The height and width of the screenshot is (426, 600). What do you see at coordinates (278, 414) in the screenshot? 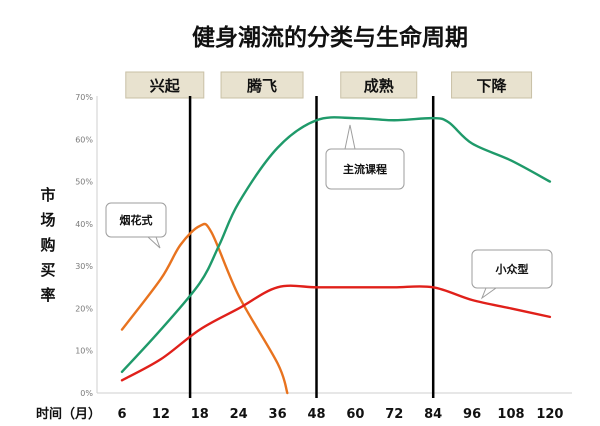
I see `x-tick-label: 36` at bounding box center [278, 414].